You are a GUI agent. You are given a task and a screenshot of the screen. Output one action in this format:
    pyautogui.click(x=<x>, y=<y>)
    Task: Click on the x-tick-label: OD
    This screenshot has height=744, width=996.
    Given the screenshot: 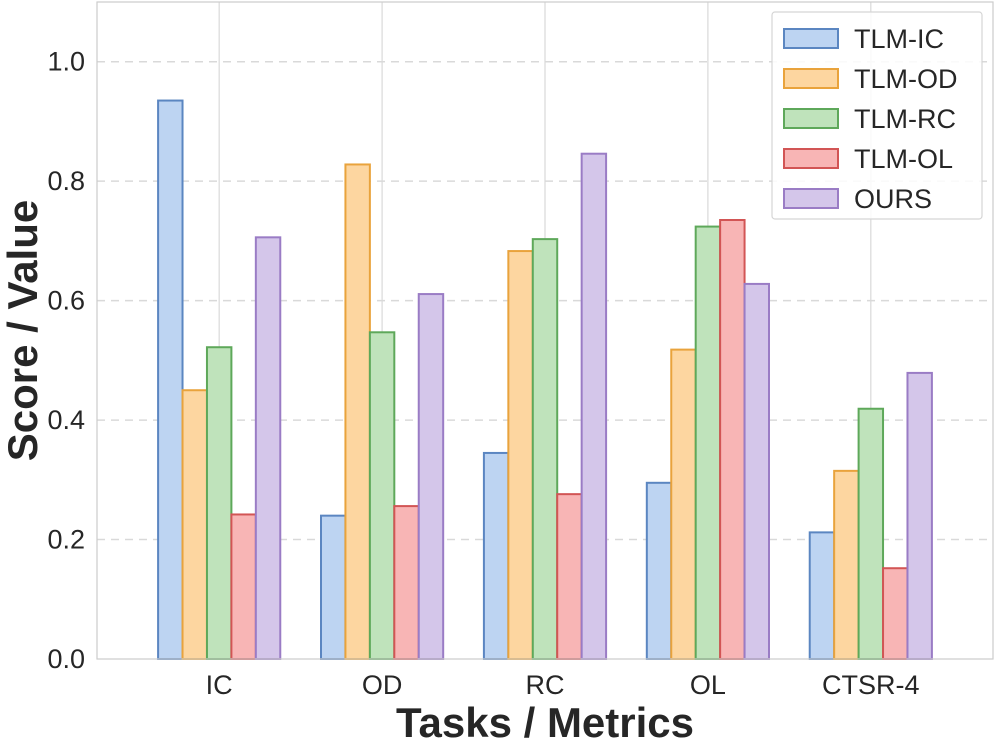 What is the action you would take?
    pyautogui.click(x=382, y=685)
    